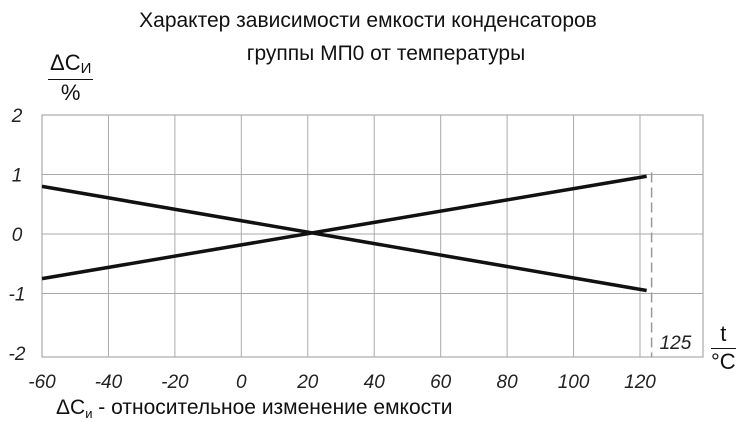 This screenshot has height=422, width=744. I want to click on y-axis-label-subscript: И, so click(86, 68).